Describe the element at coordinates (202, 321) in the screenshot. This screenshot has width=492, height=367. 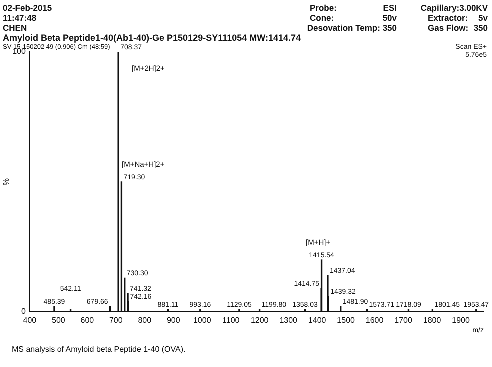
I see `x-tick-label: 1000` at that location.